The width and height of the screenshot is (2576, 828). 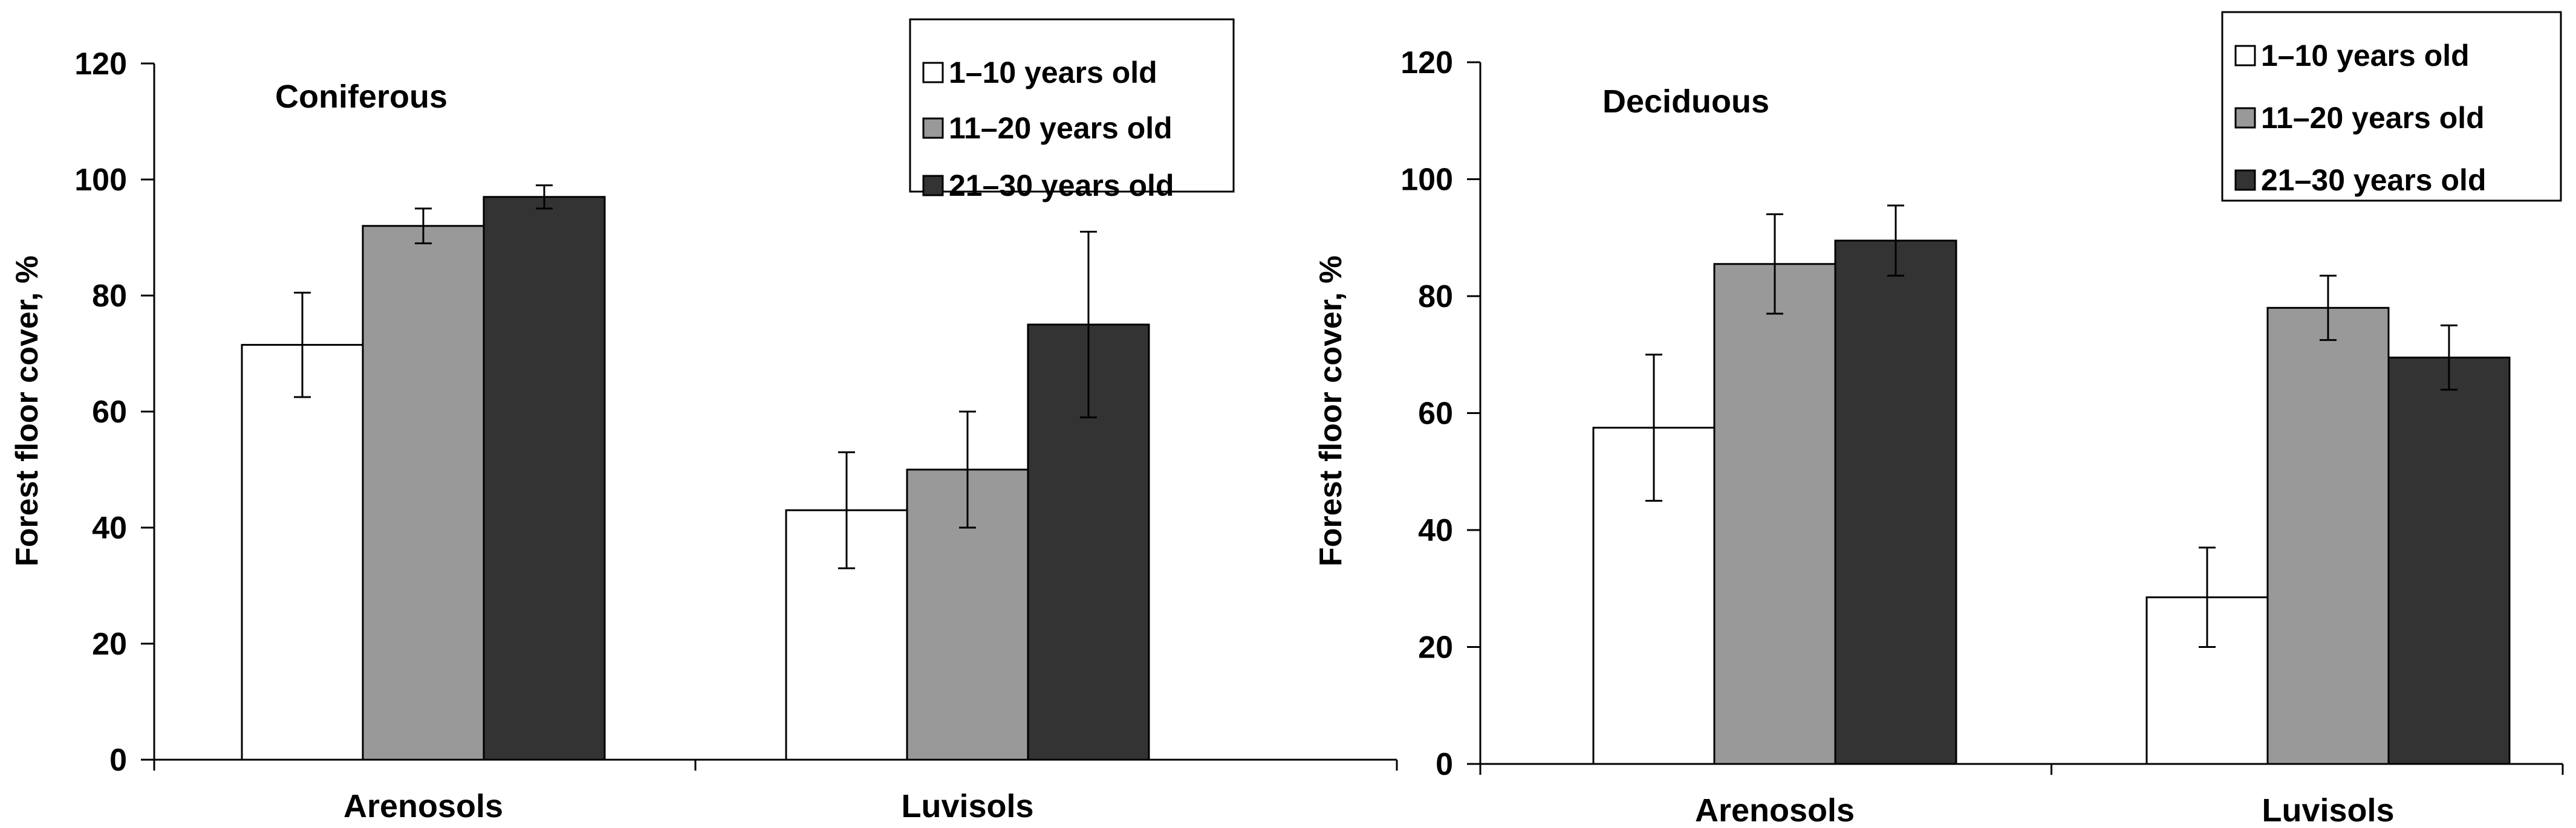 I want to click on chart-title: Deciduous, so click(x=1685, y=101).